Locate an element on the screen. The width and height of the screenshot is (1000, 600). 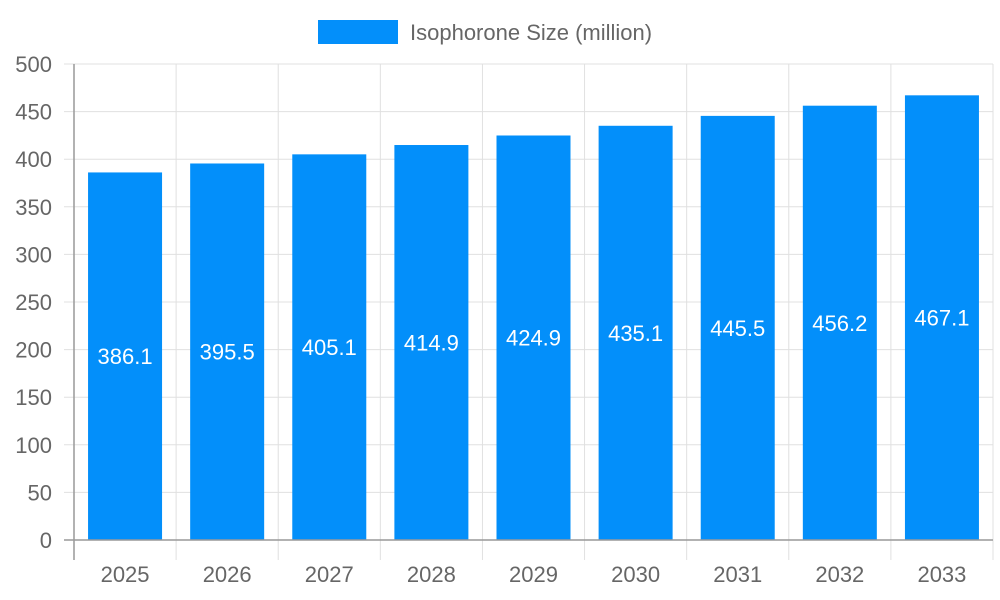
data-label: 445.5 is located at coordinates (737, 328).